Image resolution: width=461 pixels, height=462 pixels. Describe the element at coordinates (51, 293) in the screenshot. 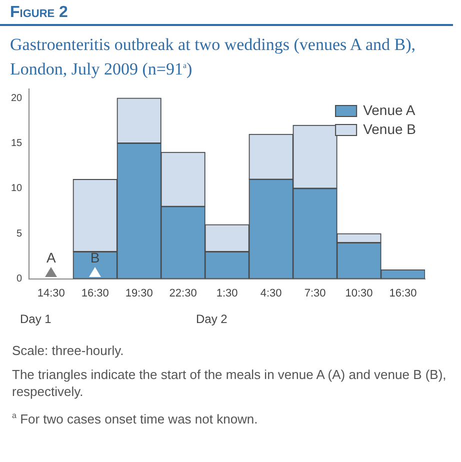

I see `x-tick-label: 14:30` at that location.